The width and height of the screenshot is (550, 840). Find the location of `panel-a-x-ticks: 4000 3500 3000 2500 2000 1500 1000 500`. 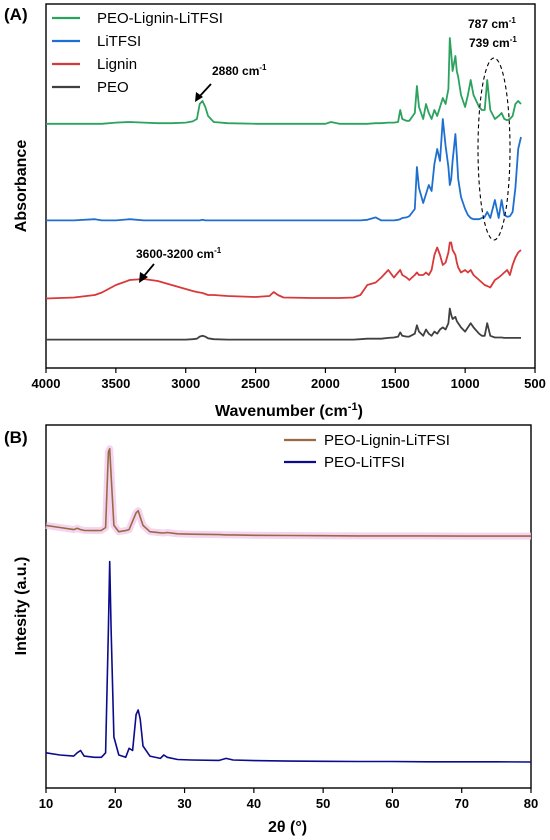

panel-a-x-ticks: 4000 3500 3000 2500 2000 1500 1000 500 is located at coordinates (289, 379).